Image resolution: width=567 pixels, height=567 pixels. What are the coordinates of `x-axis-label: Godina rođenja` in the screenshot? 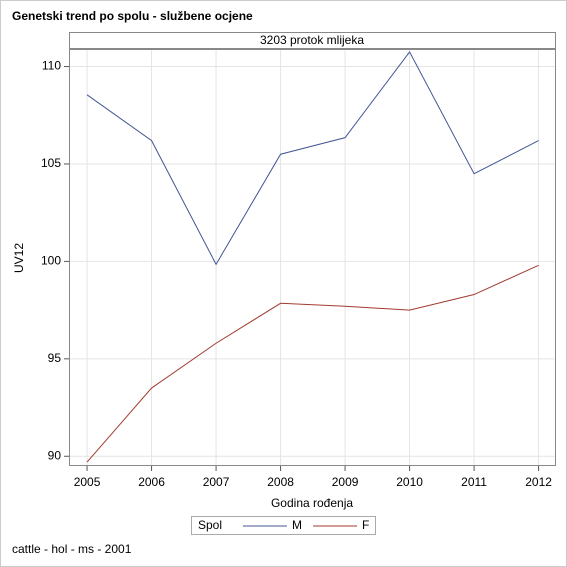 It's located at (312, 503).